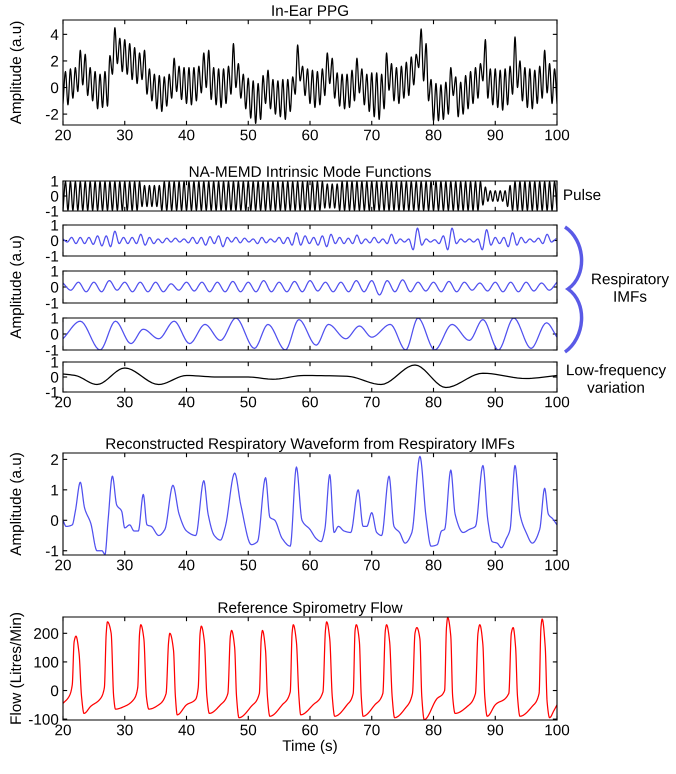 The height and width of the screenshot is (774, 676). What do you see at coordinates (582, 194) in the screenshot?
I see `text: Pulse` at bounding box center [582, 194].